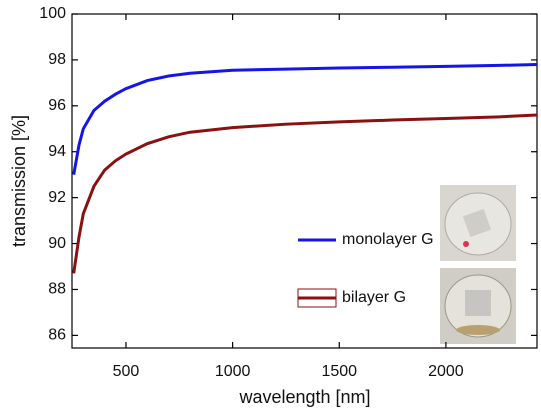 This screenshot has height=414, width=541. Describe the element at coordinates (374, 297) in the screenshot. I see `legend-label: bilayer G` at that location.